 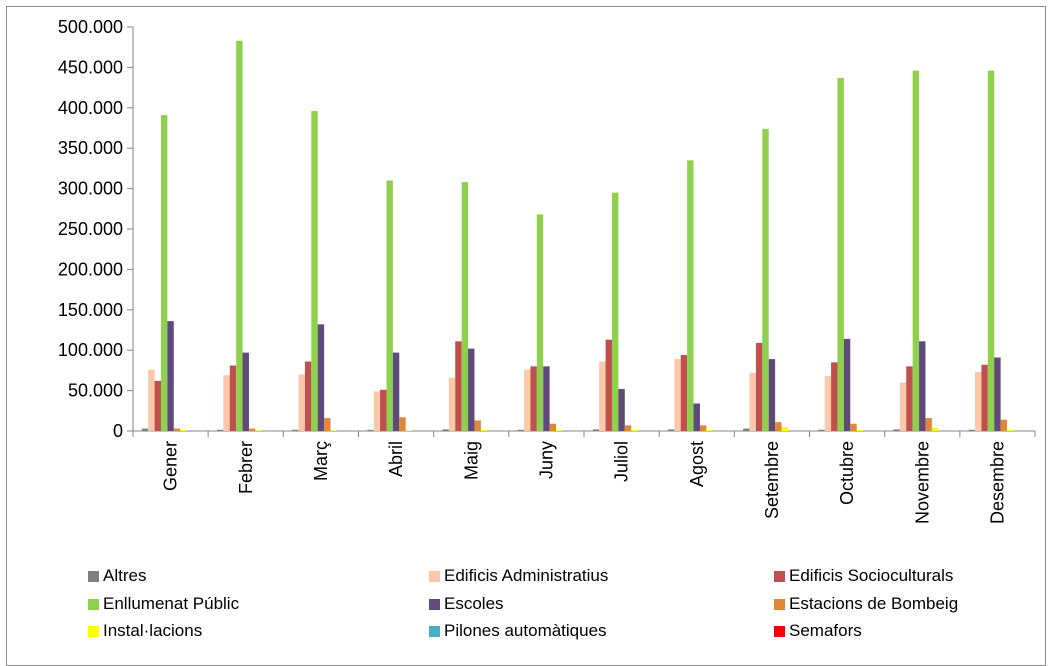 I want to click on x-tick-label: Octubre, so click(x=847, y=473).